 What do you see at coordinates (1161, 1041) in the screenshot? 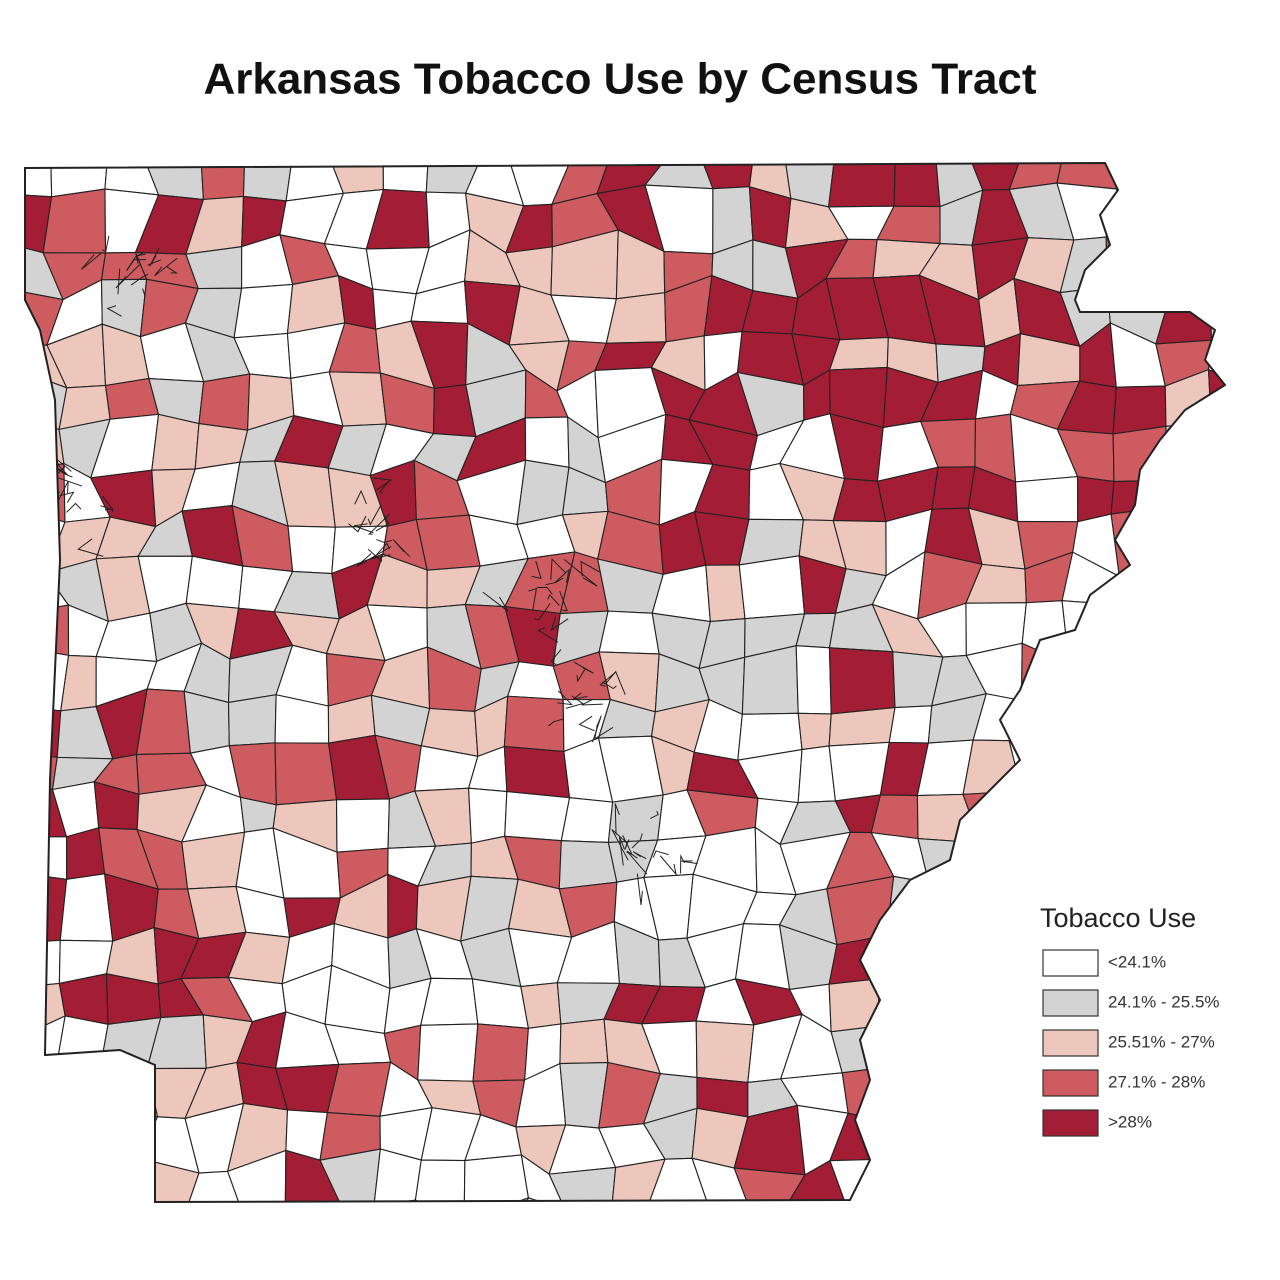
I see `legend-label: 25.51% - 27%` at bounding box center [1161, 1041].